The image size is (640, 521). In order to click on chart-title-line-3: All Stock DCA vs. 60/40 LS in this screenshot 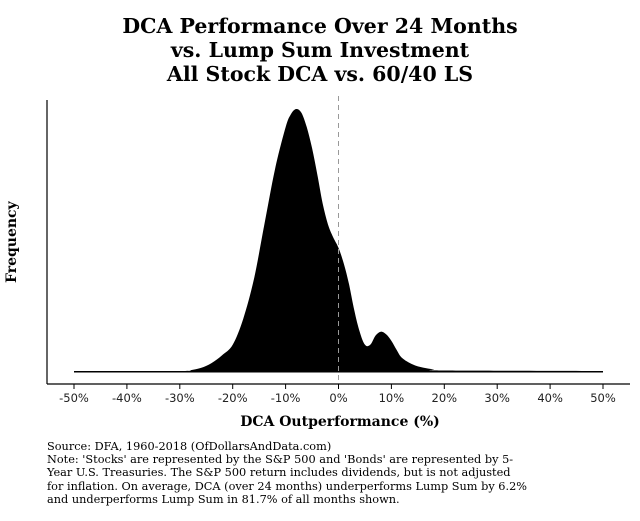, I will do `click(320, 74)`.